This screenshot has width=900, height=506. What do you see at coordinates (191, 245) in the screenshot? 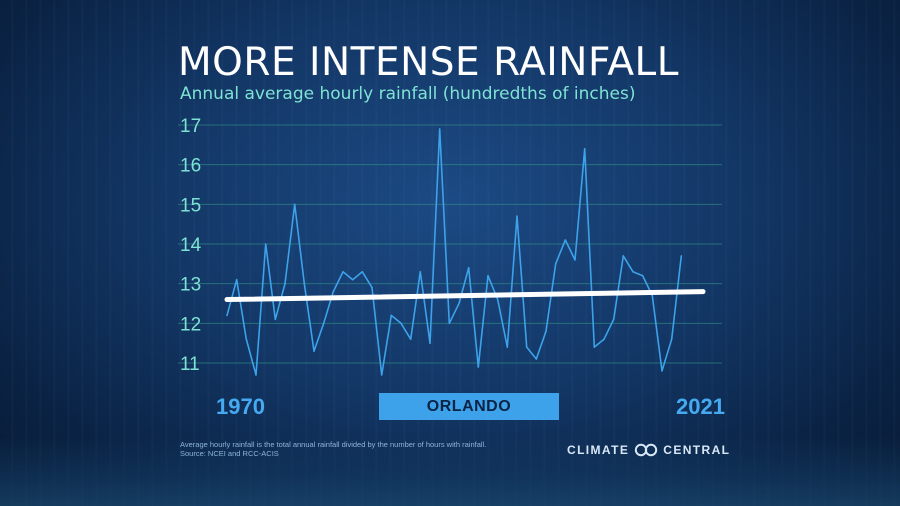
I see `y-tick-label: 14` at bounding box center [191, 245].